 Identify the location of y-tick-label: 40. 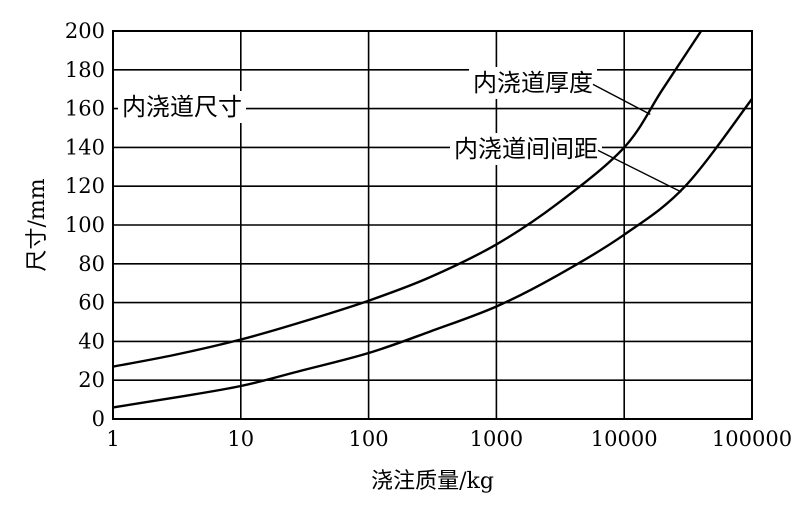
(91, 341).